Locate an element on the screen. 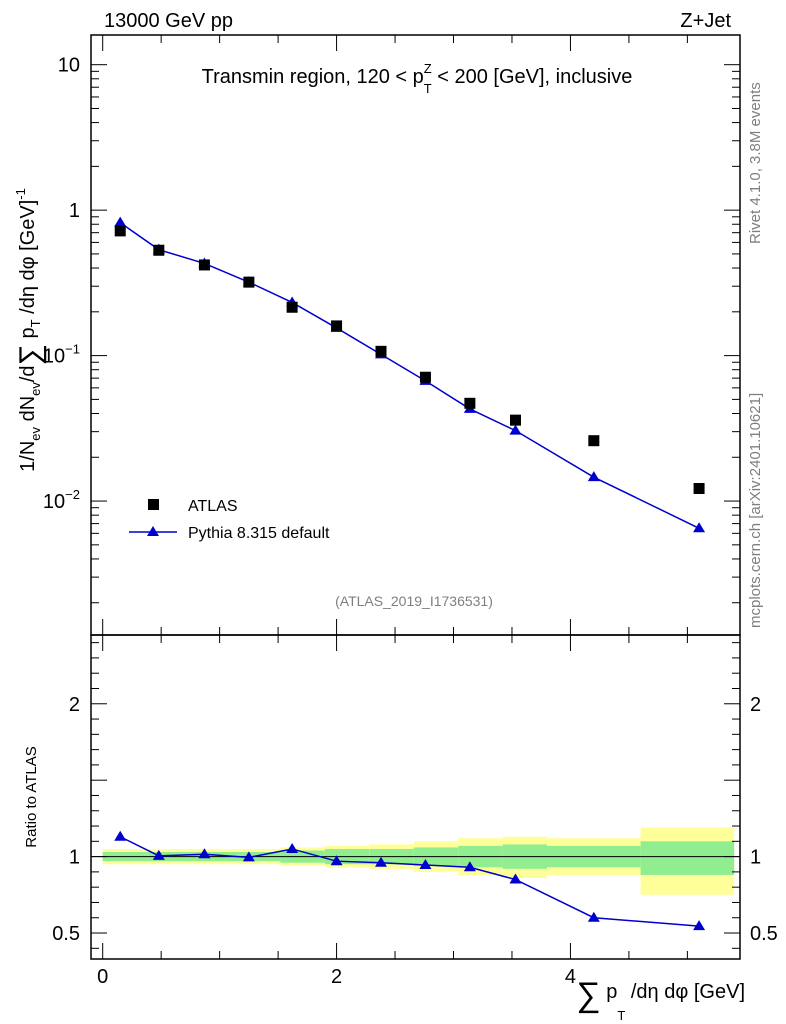 The height and width of the screenshot is (1024, 786). rivet-label: Rivet 4.1.0, 3.8M events is located at coordinates (755, 163).